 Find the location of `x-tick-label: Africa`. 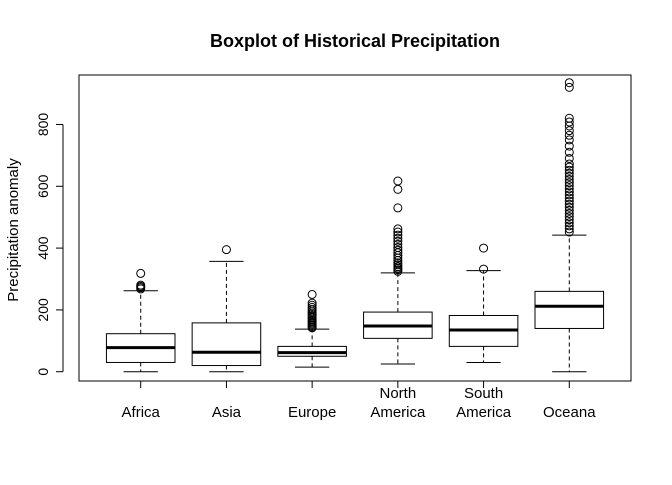

x-tick-label: Africa is located at coordinates (141, 412).